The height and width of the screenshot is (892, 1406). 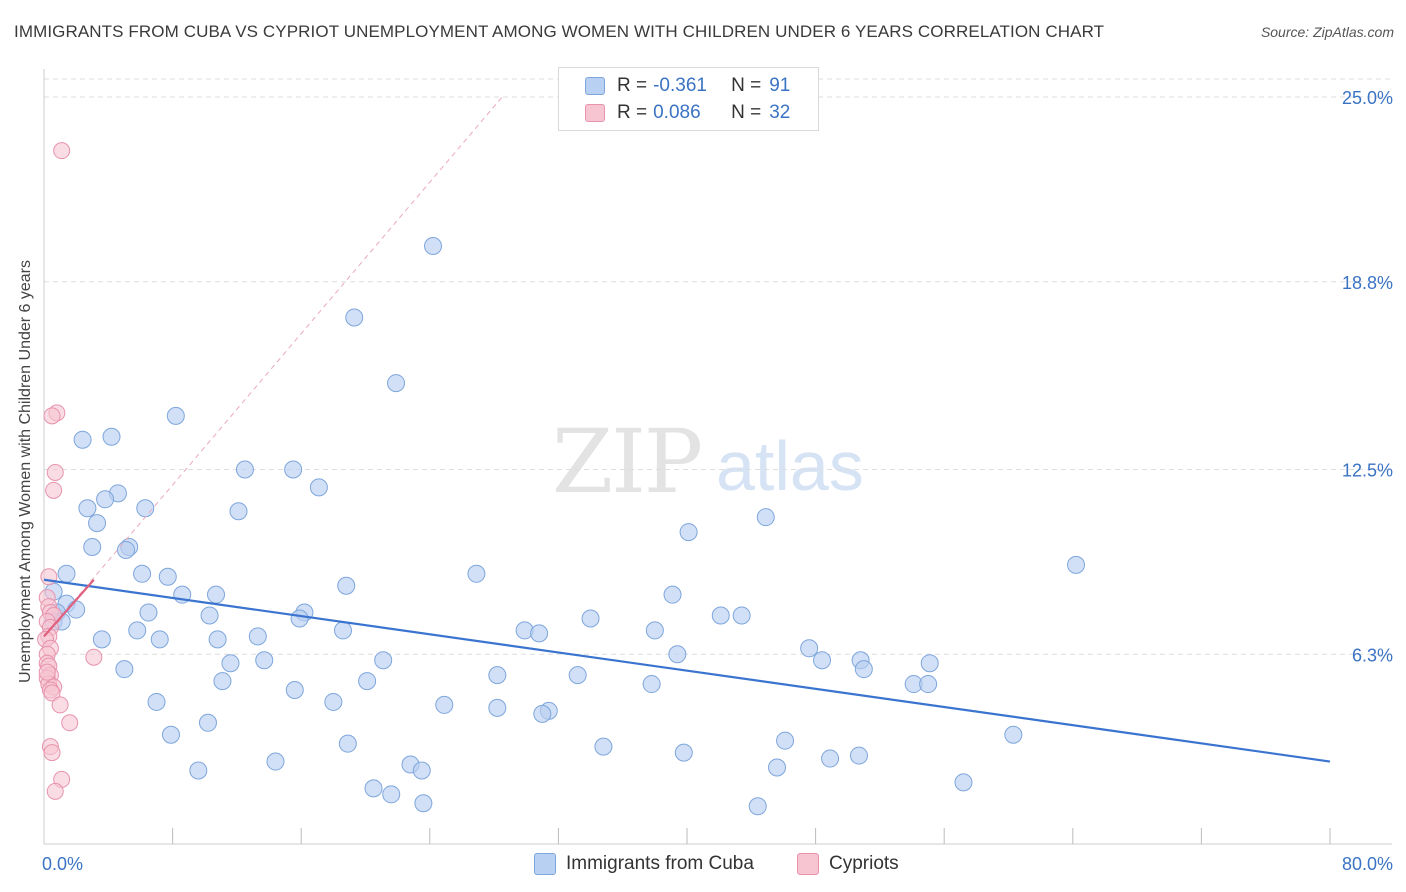 I want to click on trend-line-cypriots, so click(x=69, y=608).